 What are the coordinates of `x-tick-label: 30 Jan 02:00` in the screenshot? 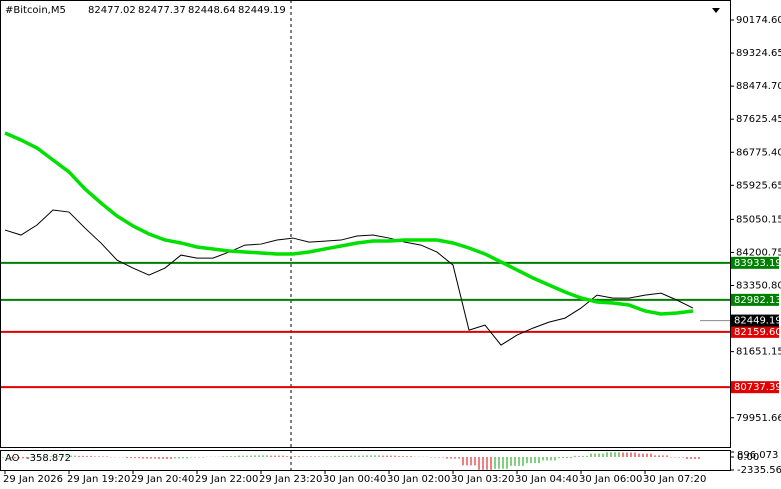 It's located at (418, 479).